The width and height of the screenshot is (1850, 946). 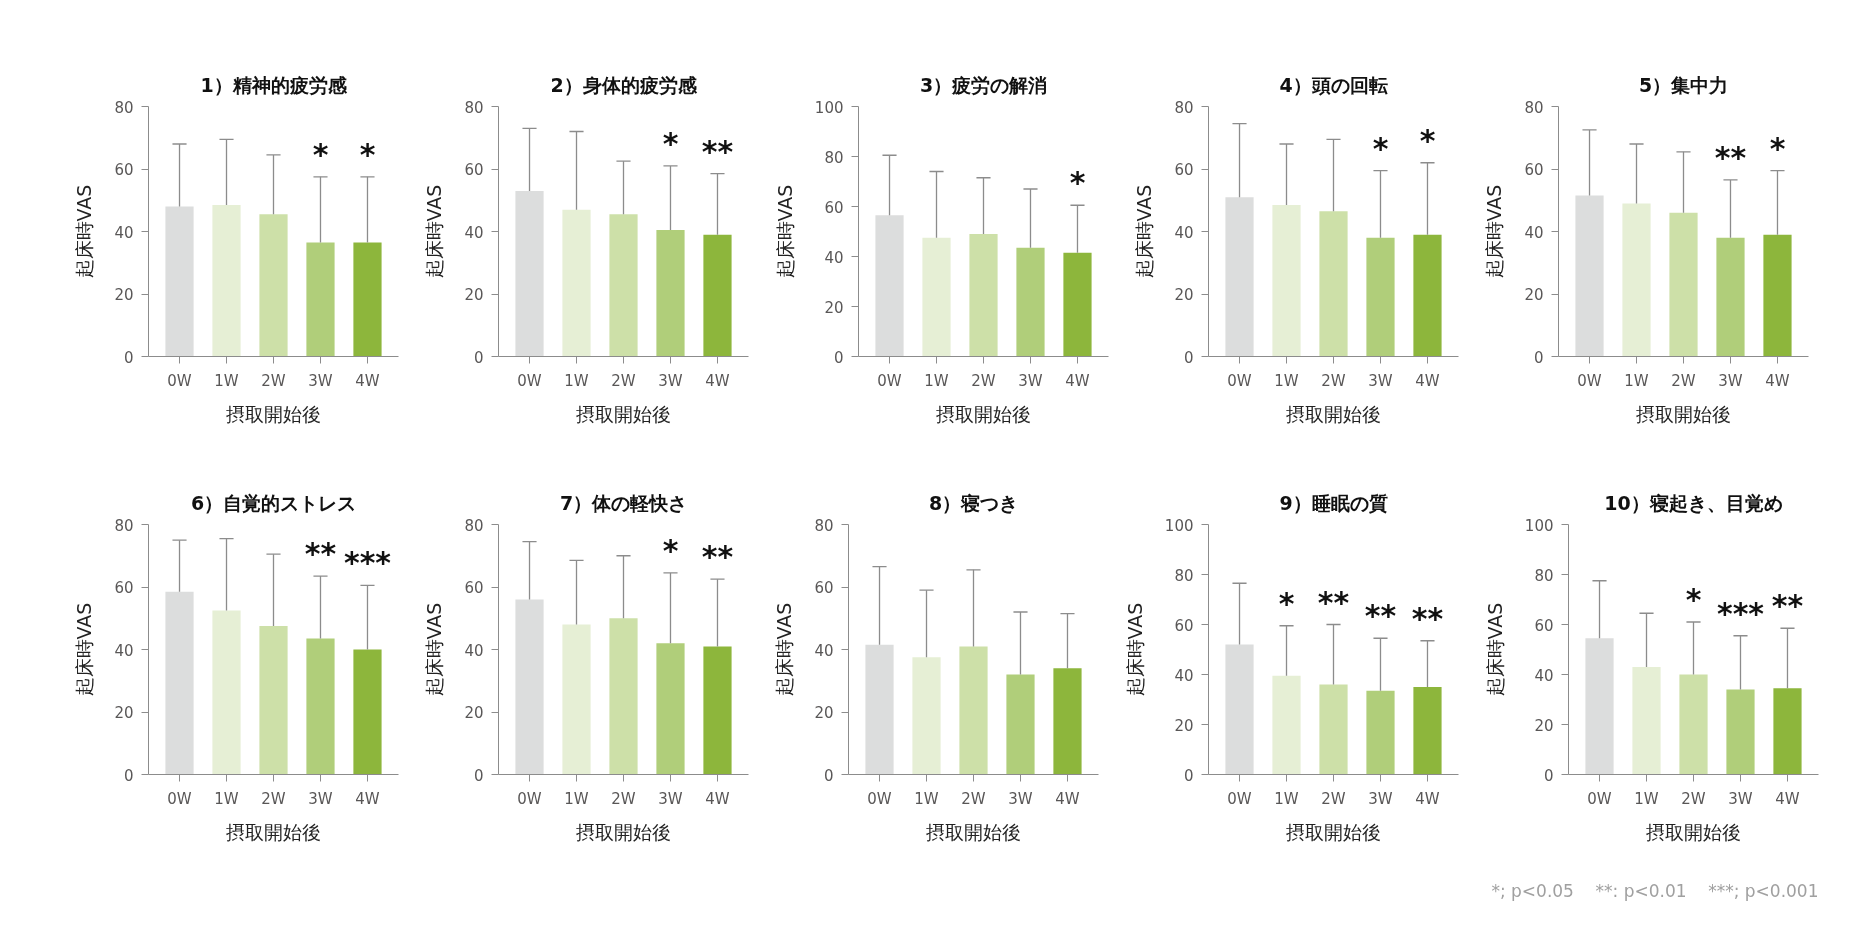 I want to click on chart-title: 7）体の軽快さ, so click(x=623, y=502).